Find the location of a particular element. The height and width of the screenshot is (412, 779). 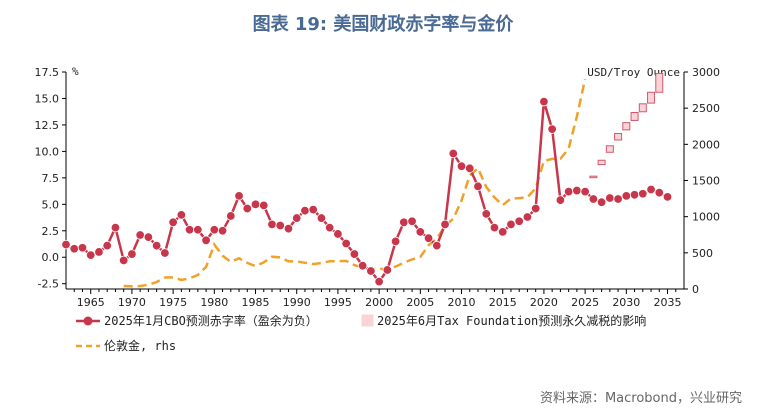

source-note: 资料来源：Macrobond，兴业研究 is located at coordinates (641, 398).